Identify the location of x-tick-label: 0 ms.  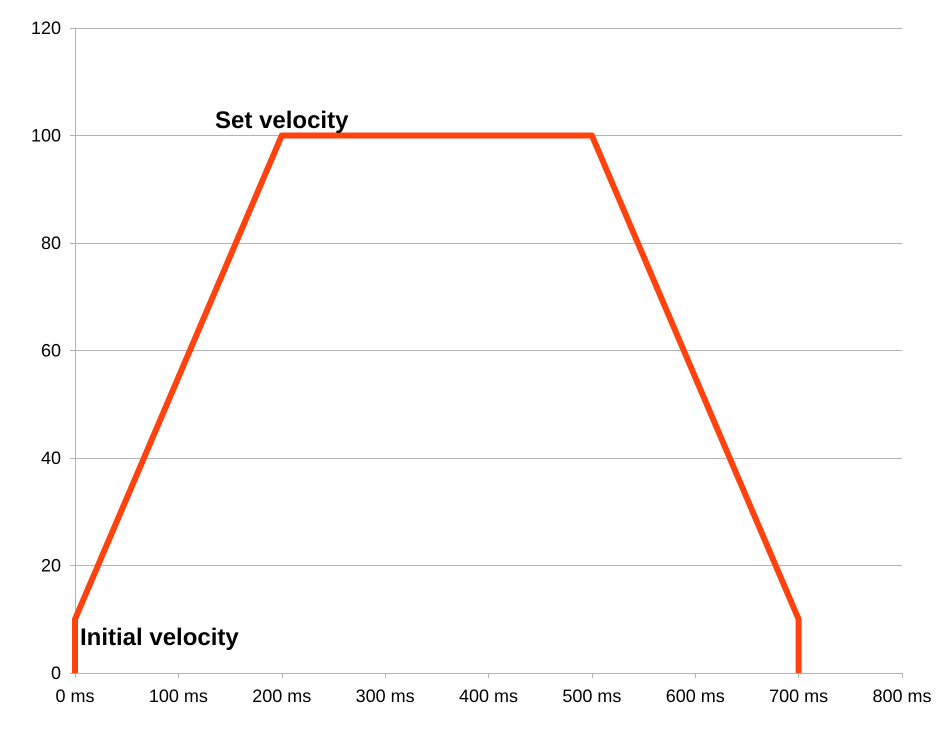
(75, 696).